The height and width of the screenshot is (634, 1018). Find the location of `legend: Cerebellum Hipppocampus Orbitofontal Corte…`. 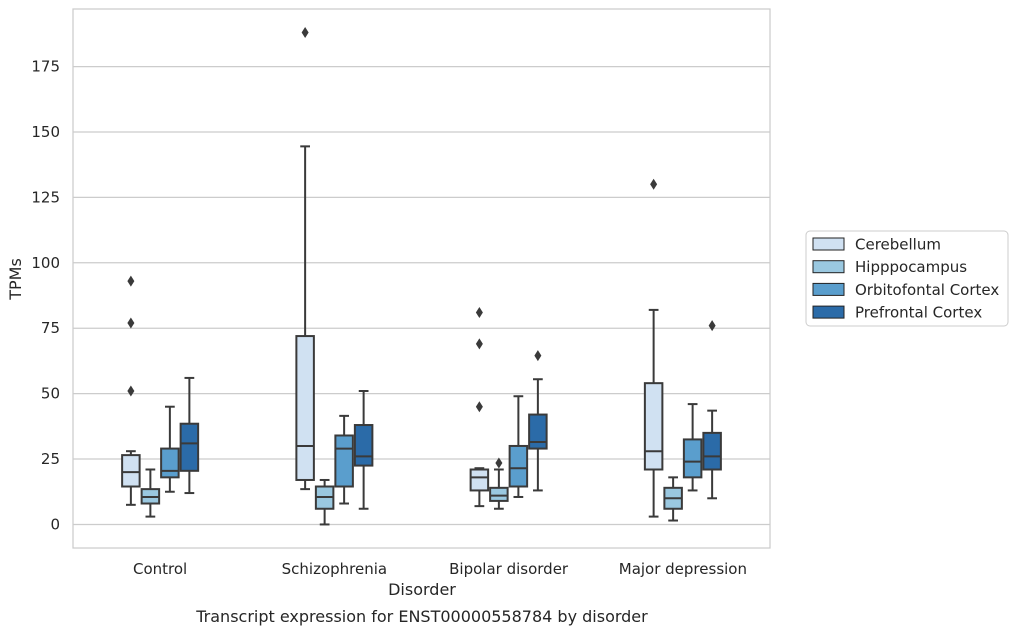

legend: Cerebellum Hipppocampus Orbitofontal Corte… is located at coordinates (907, 278).